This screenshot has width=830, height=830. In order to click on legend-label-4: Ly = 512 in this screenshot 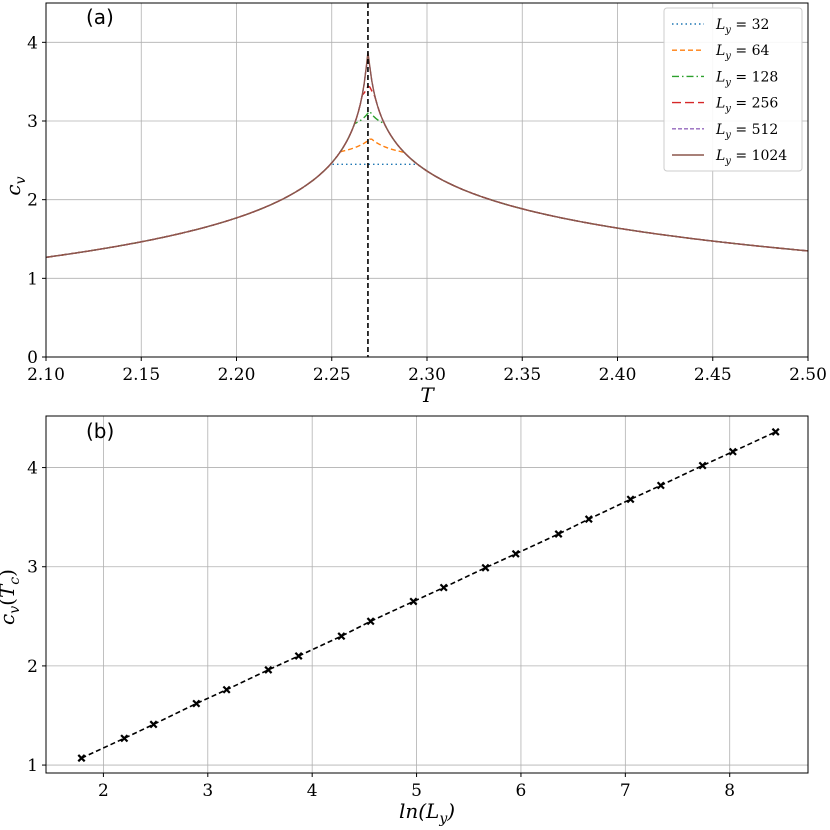, I will do `click(746, 131)`.